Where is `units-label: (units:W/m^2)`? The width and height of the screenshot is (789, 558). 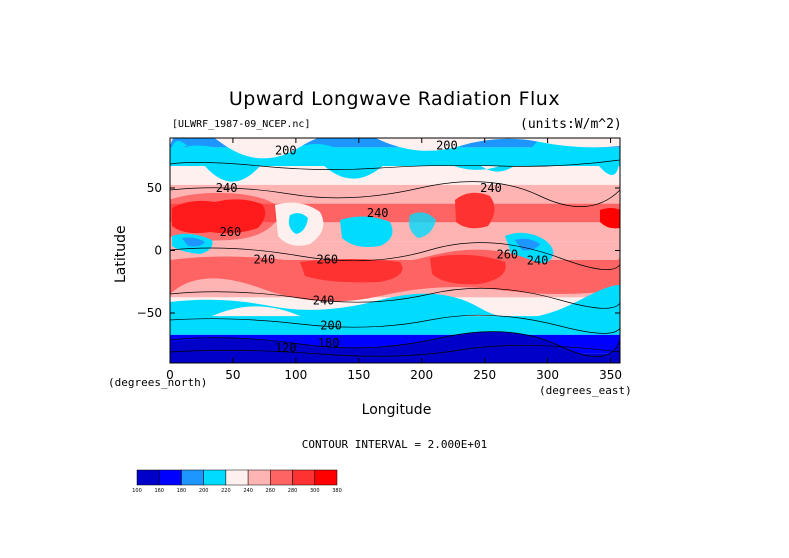 units-label: (units:W/m^2) is located at coordinates (571, 124).